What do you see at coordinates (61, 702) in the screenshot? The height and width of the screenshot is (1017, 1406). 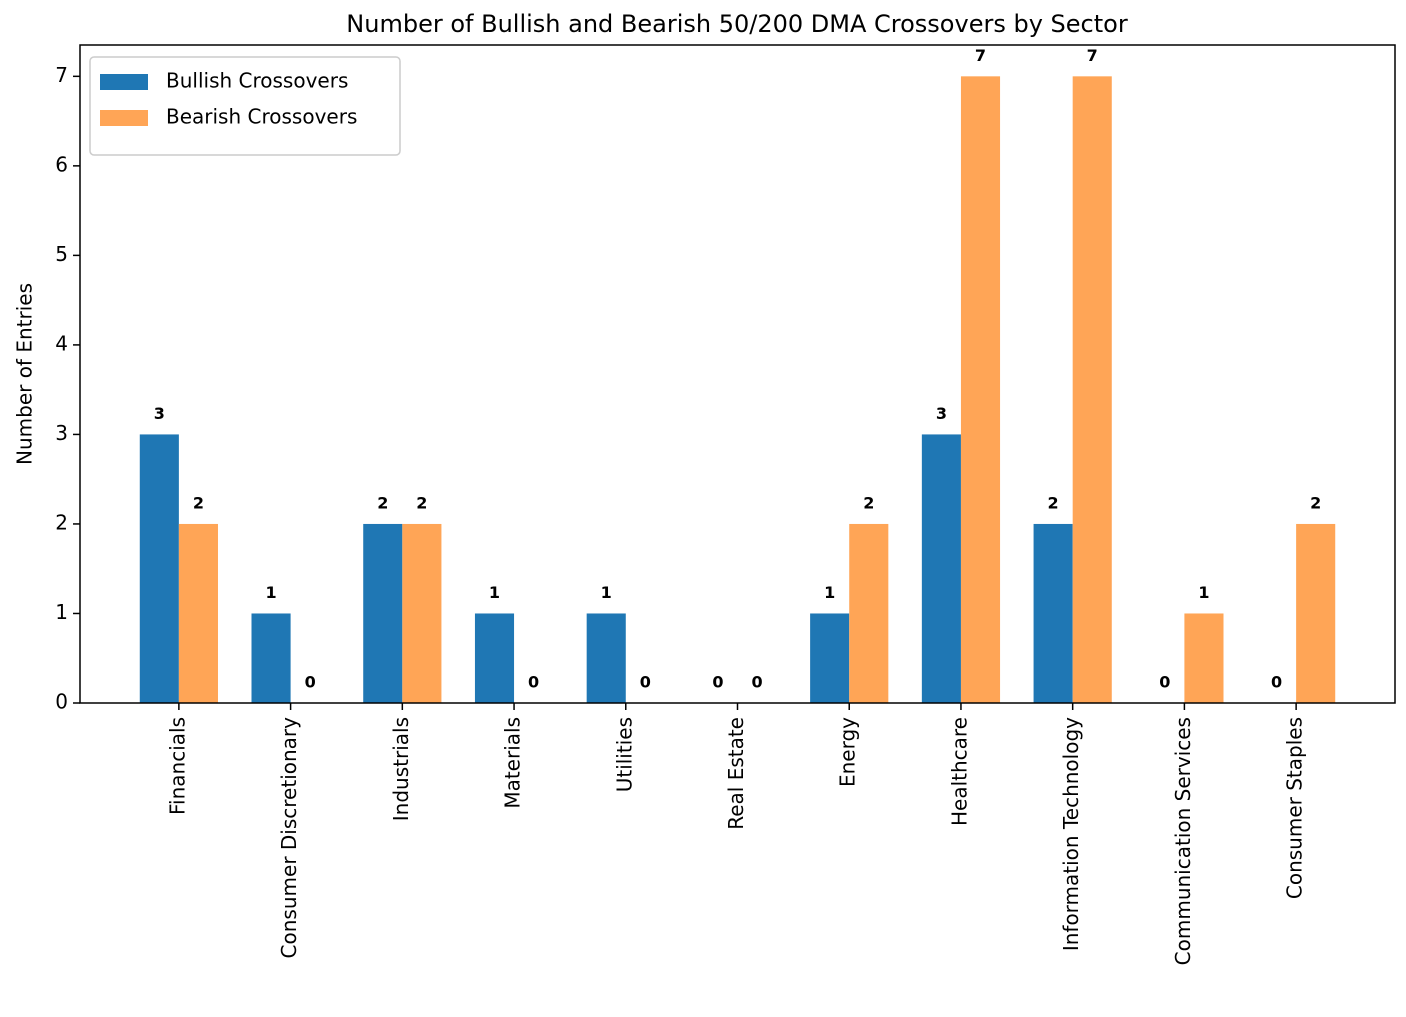 I see `y-tick-label: 0` at bounding box center [61, 702].